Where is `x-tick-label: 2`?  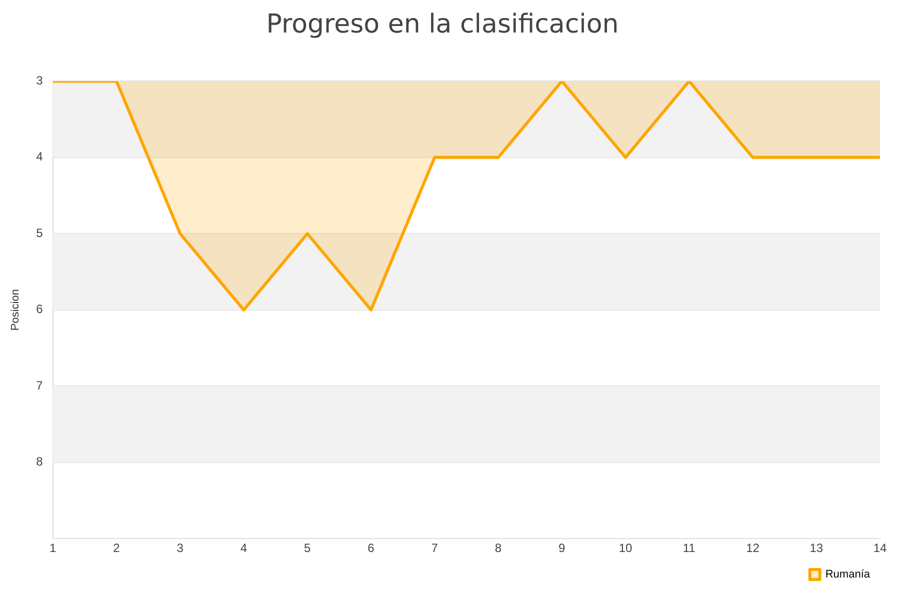 x-tick-label: 2 is located at coordinates (116, 548).